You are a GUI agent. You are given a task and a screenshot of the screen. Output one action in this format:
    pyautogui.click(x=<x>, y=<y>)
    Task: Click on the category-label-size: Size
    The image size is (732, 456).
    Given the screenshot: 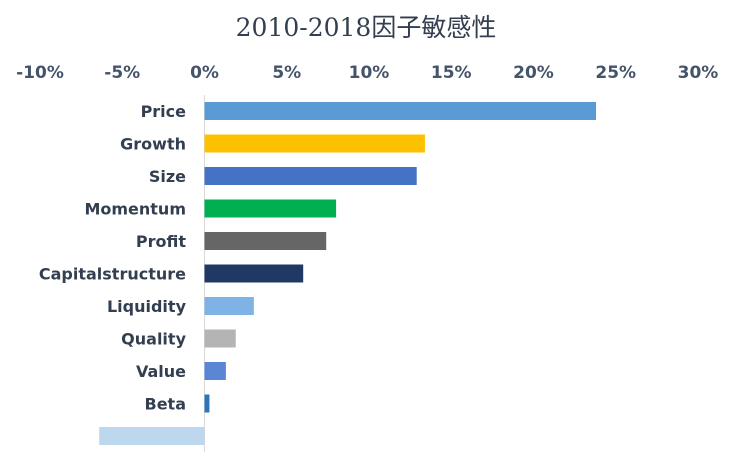 What is the action you would take?
    pyautogui.click(x=167, y=176)
    